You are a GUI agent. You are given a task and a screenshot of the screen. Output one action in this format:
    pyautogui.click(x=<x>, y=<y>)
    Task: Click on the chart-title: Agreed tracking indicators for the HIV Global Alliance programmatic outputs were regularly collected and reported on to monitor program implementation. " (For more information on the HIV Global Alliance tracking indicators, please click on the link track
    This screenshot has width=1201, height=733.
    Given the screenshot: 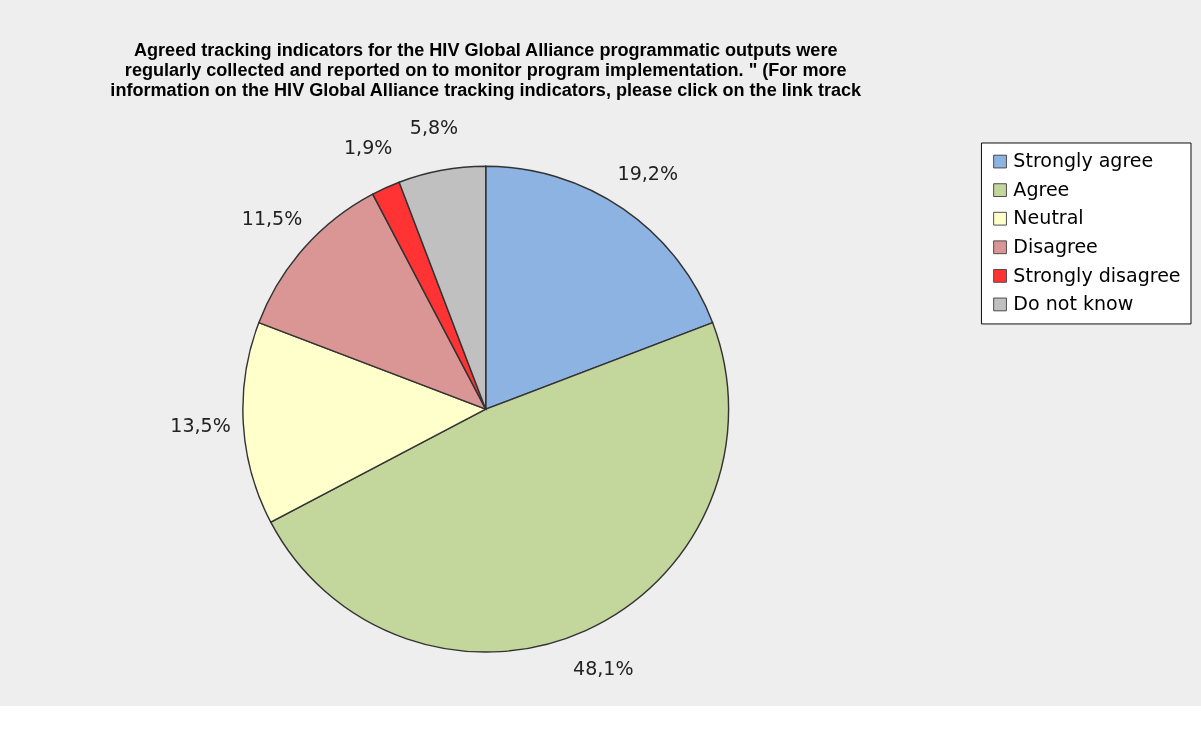 What is the action you would take?
    pyautogui.click(x=486, y=69)
    